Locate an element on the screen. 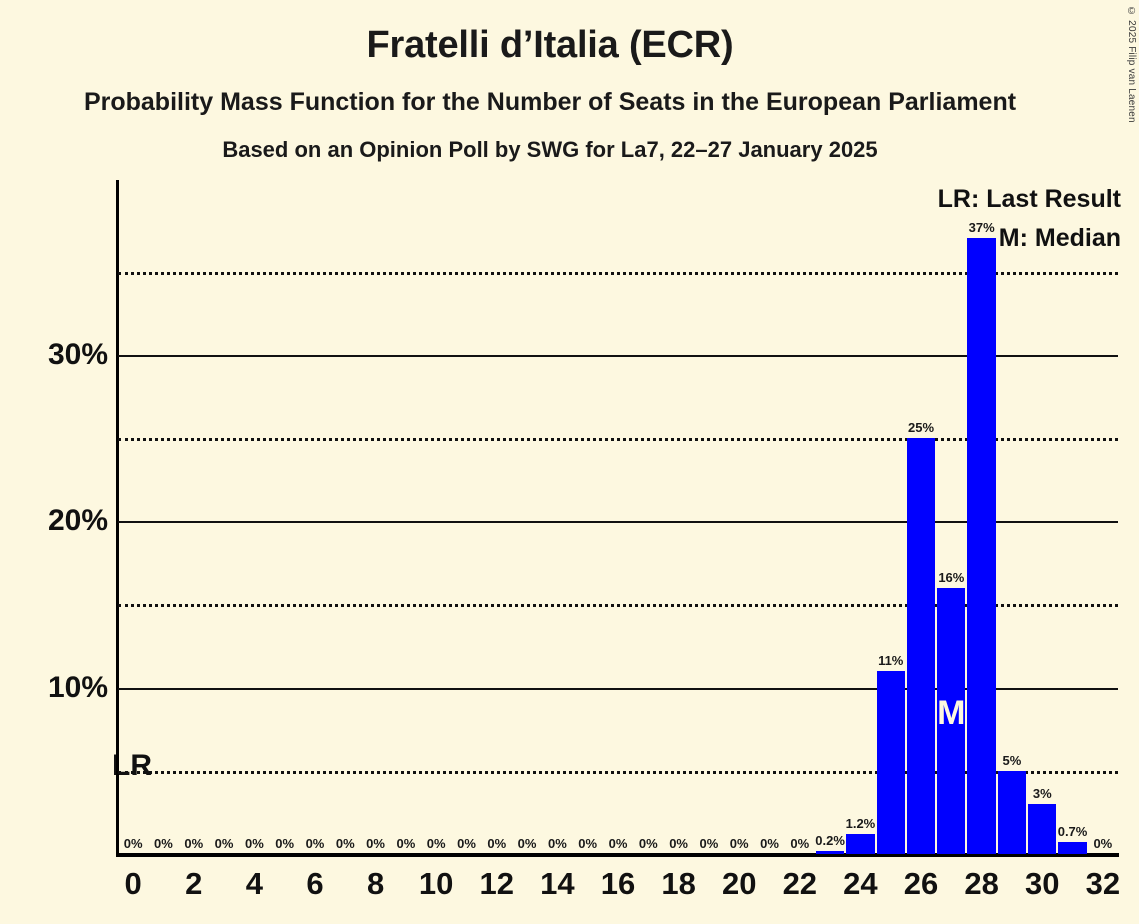  x-axis-tick: 24 is located at coordinates (860, 883).